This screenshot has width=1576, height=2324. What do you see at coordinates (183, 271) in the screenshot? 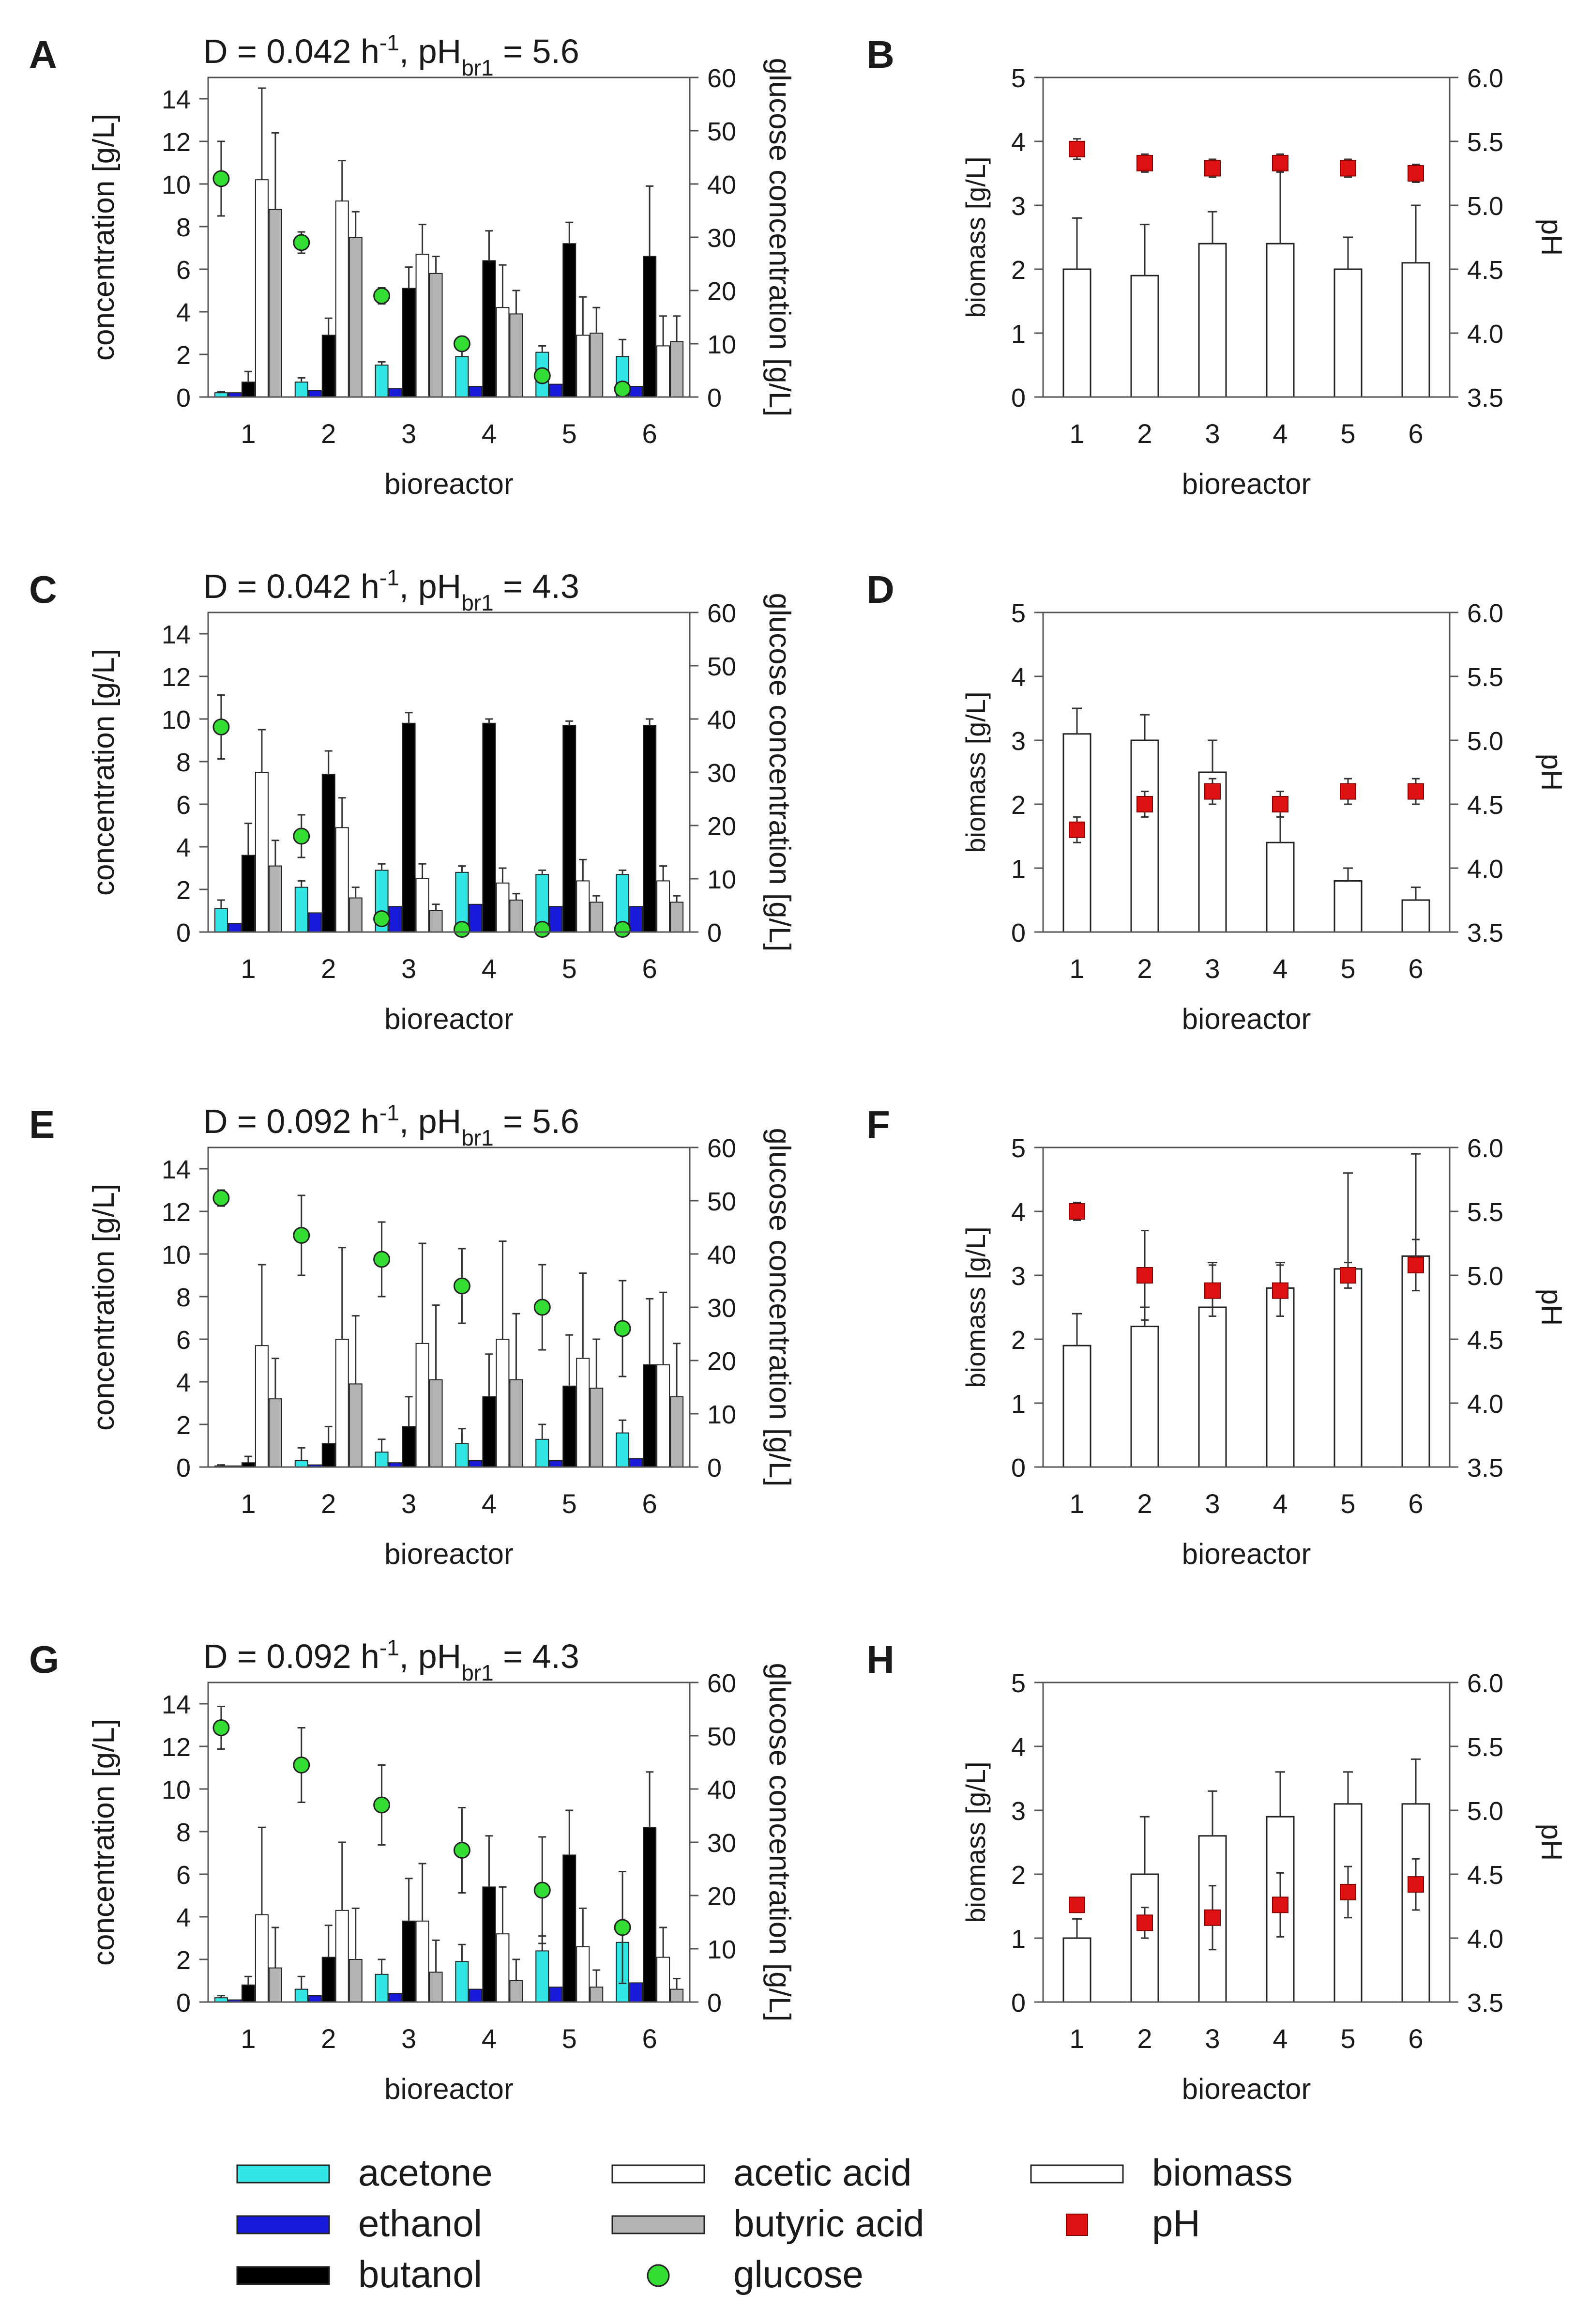
I see `y-tick-label: 6` at bounding box center [183, 271].